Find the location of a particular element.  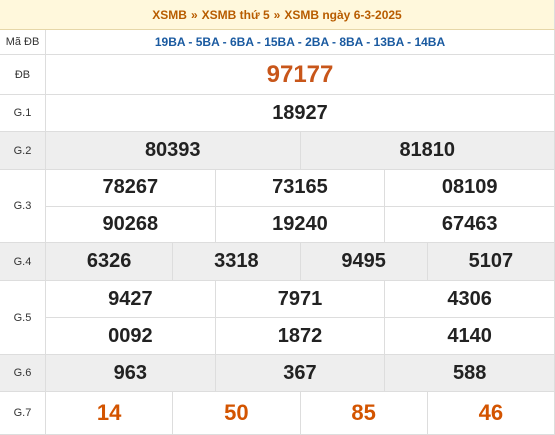

prize-label: G.4 is located at coordinates (23, 262).